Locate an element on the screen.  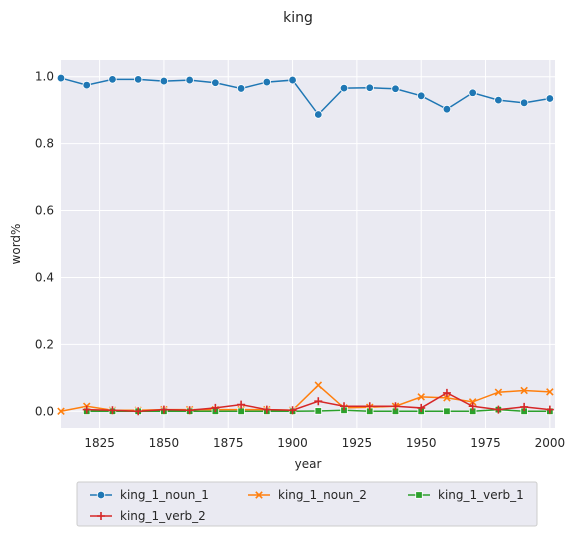
y-tick-label: 0.4 is located at coordinates (44, 277).